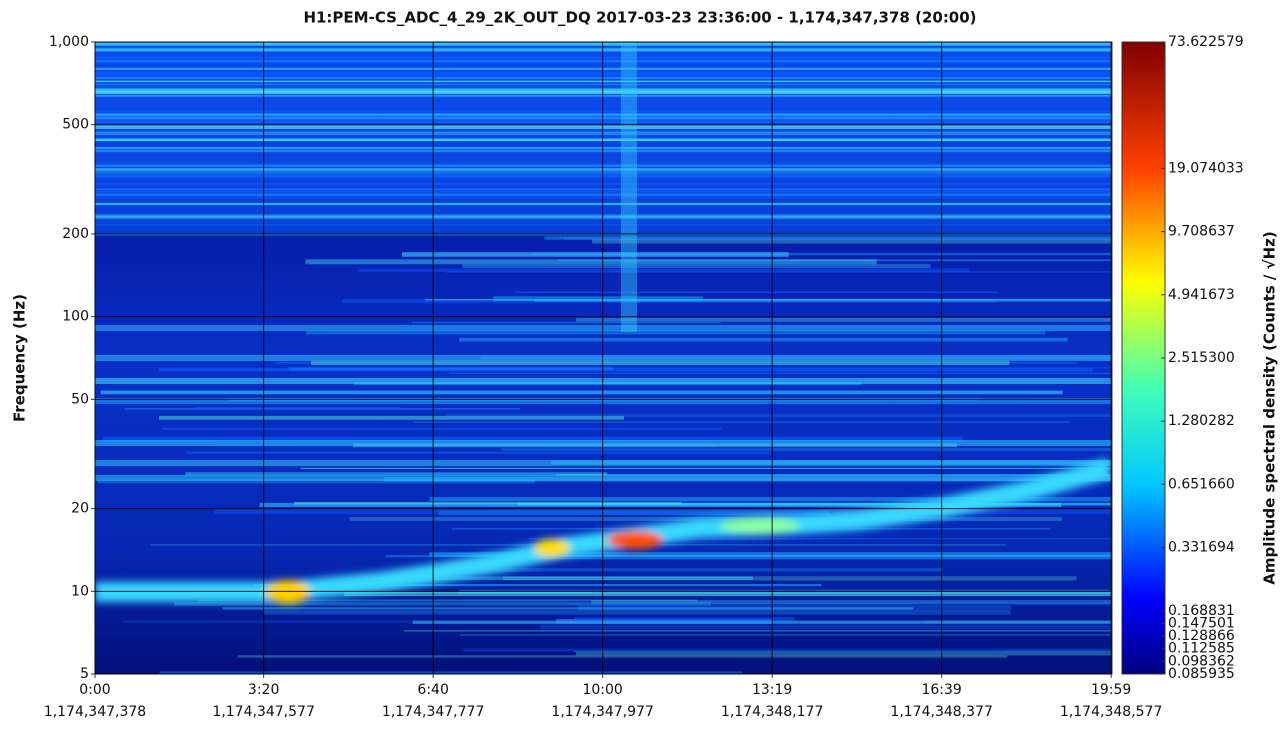 This screenshot has width=1288, height=731. I want to click on colorbar-tick-label: 0.128866, so click(1201, 636).